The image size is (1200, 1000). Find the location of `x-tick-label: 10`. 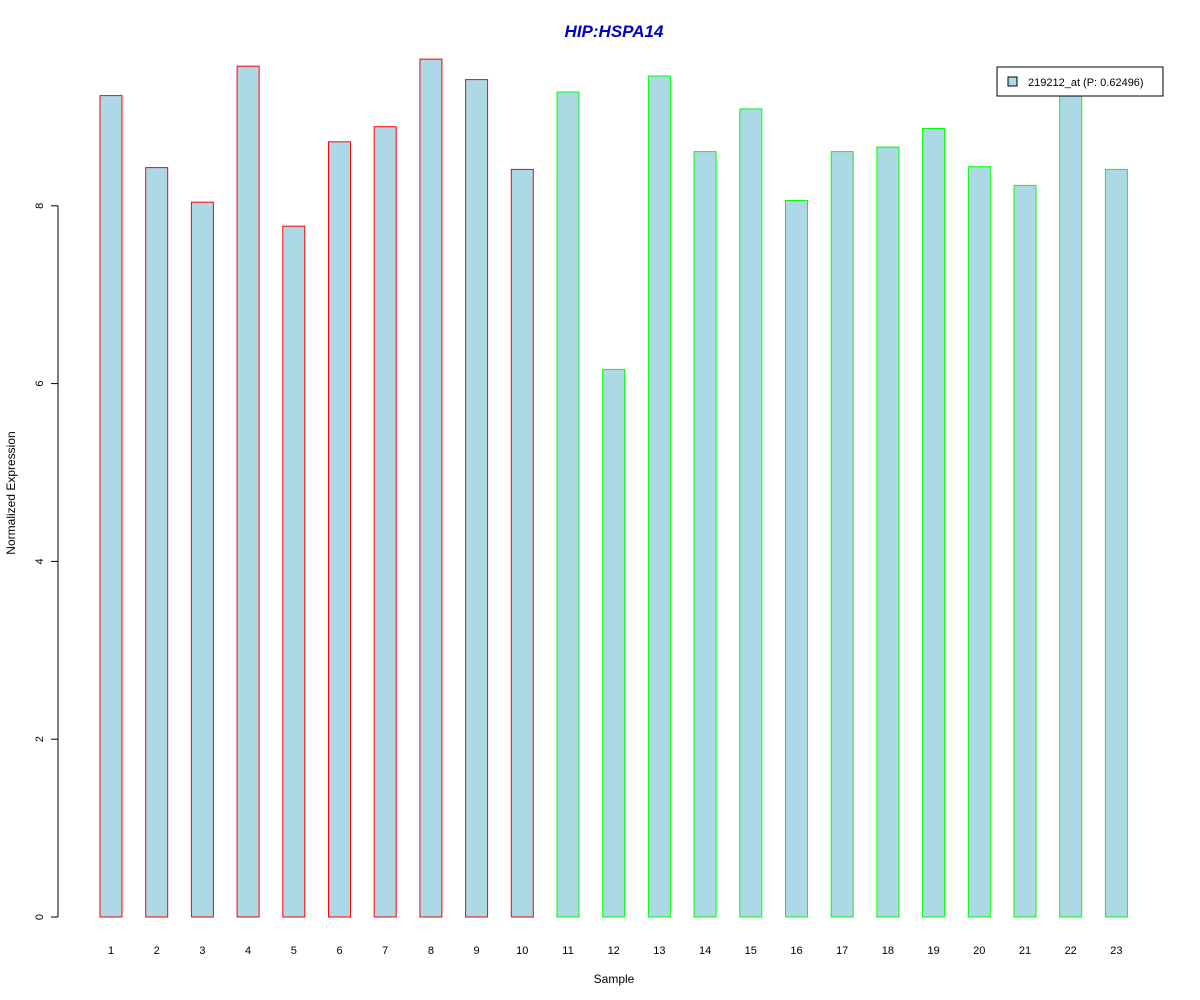

x-tick-label: 10 is located at coordinates (522, 951).